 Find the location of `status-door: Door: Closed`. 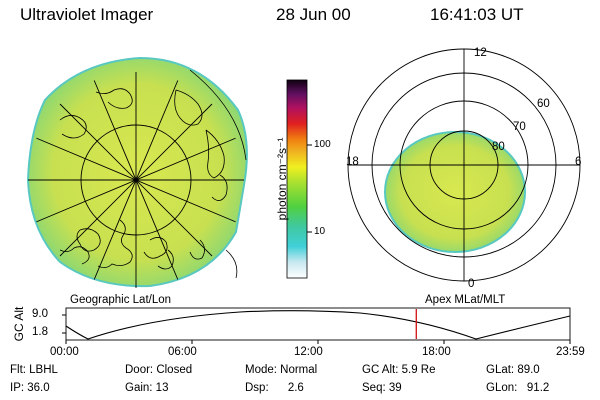

status-door: Door: Closed is located at coordinates (159, 370).